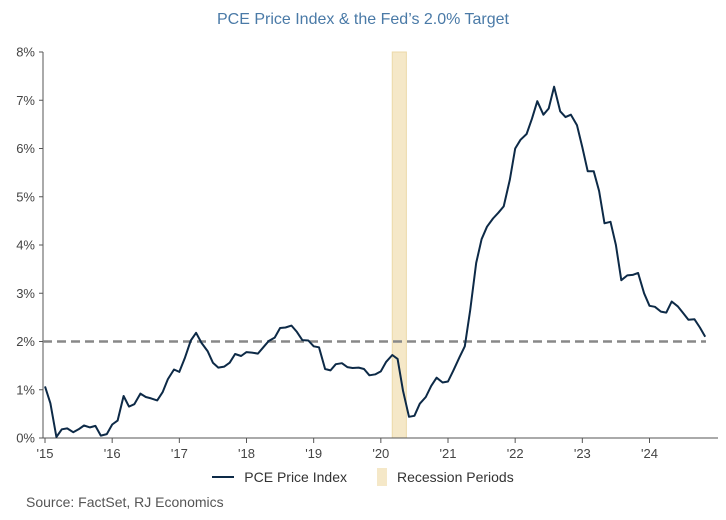 The width and height of the screenshot is (726, 520). I want to click on recession-band, so click(399, 245).